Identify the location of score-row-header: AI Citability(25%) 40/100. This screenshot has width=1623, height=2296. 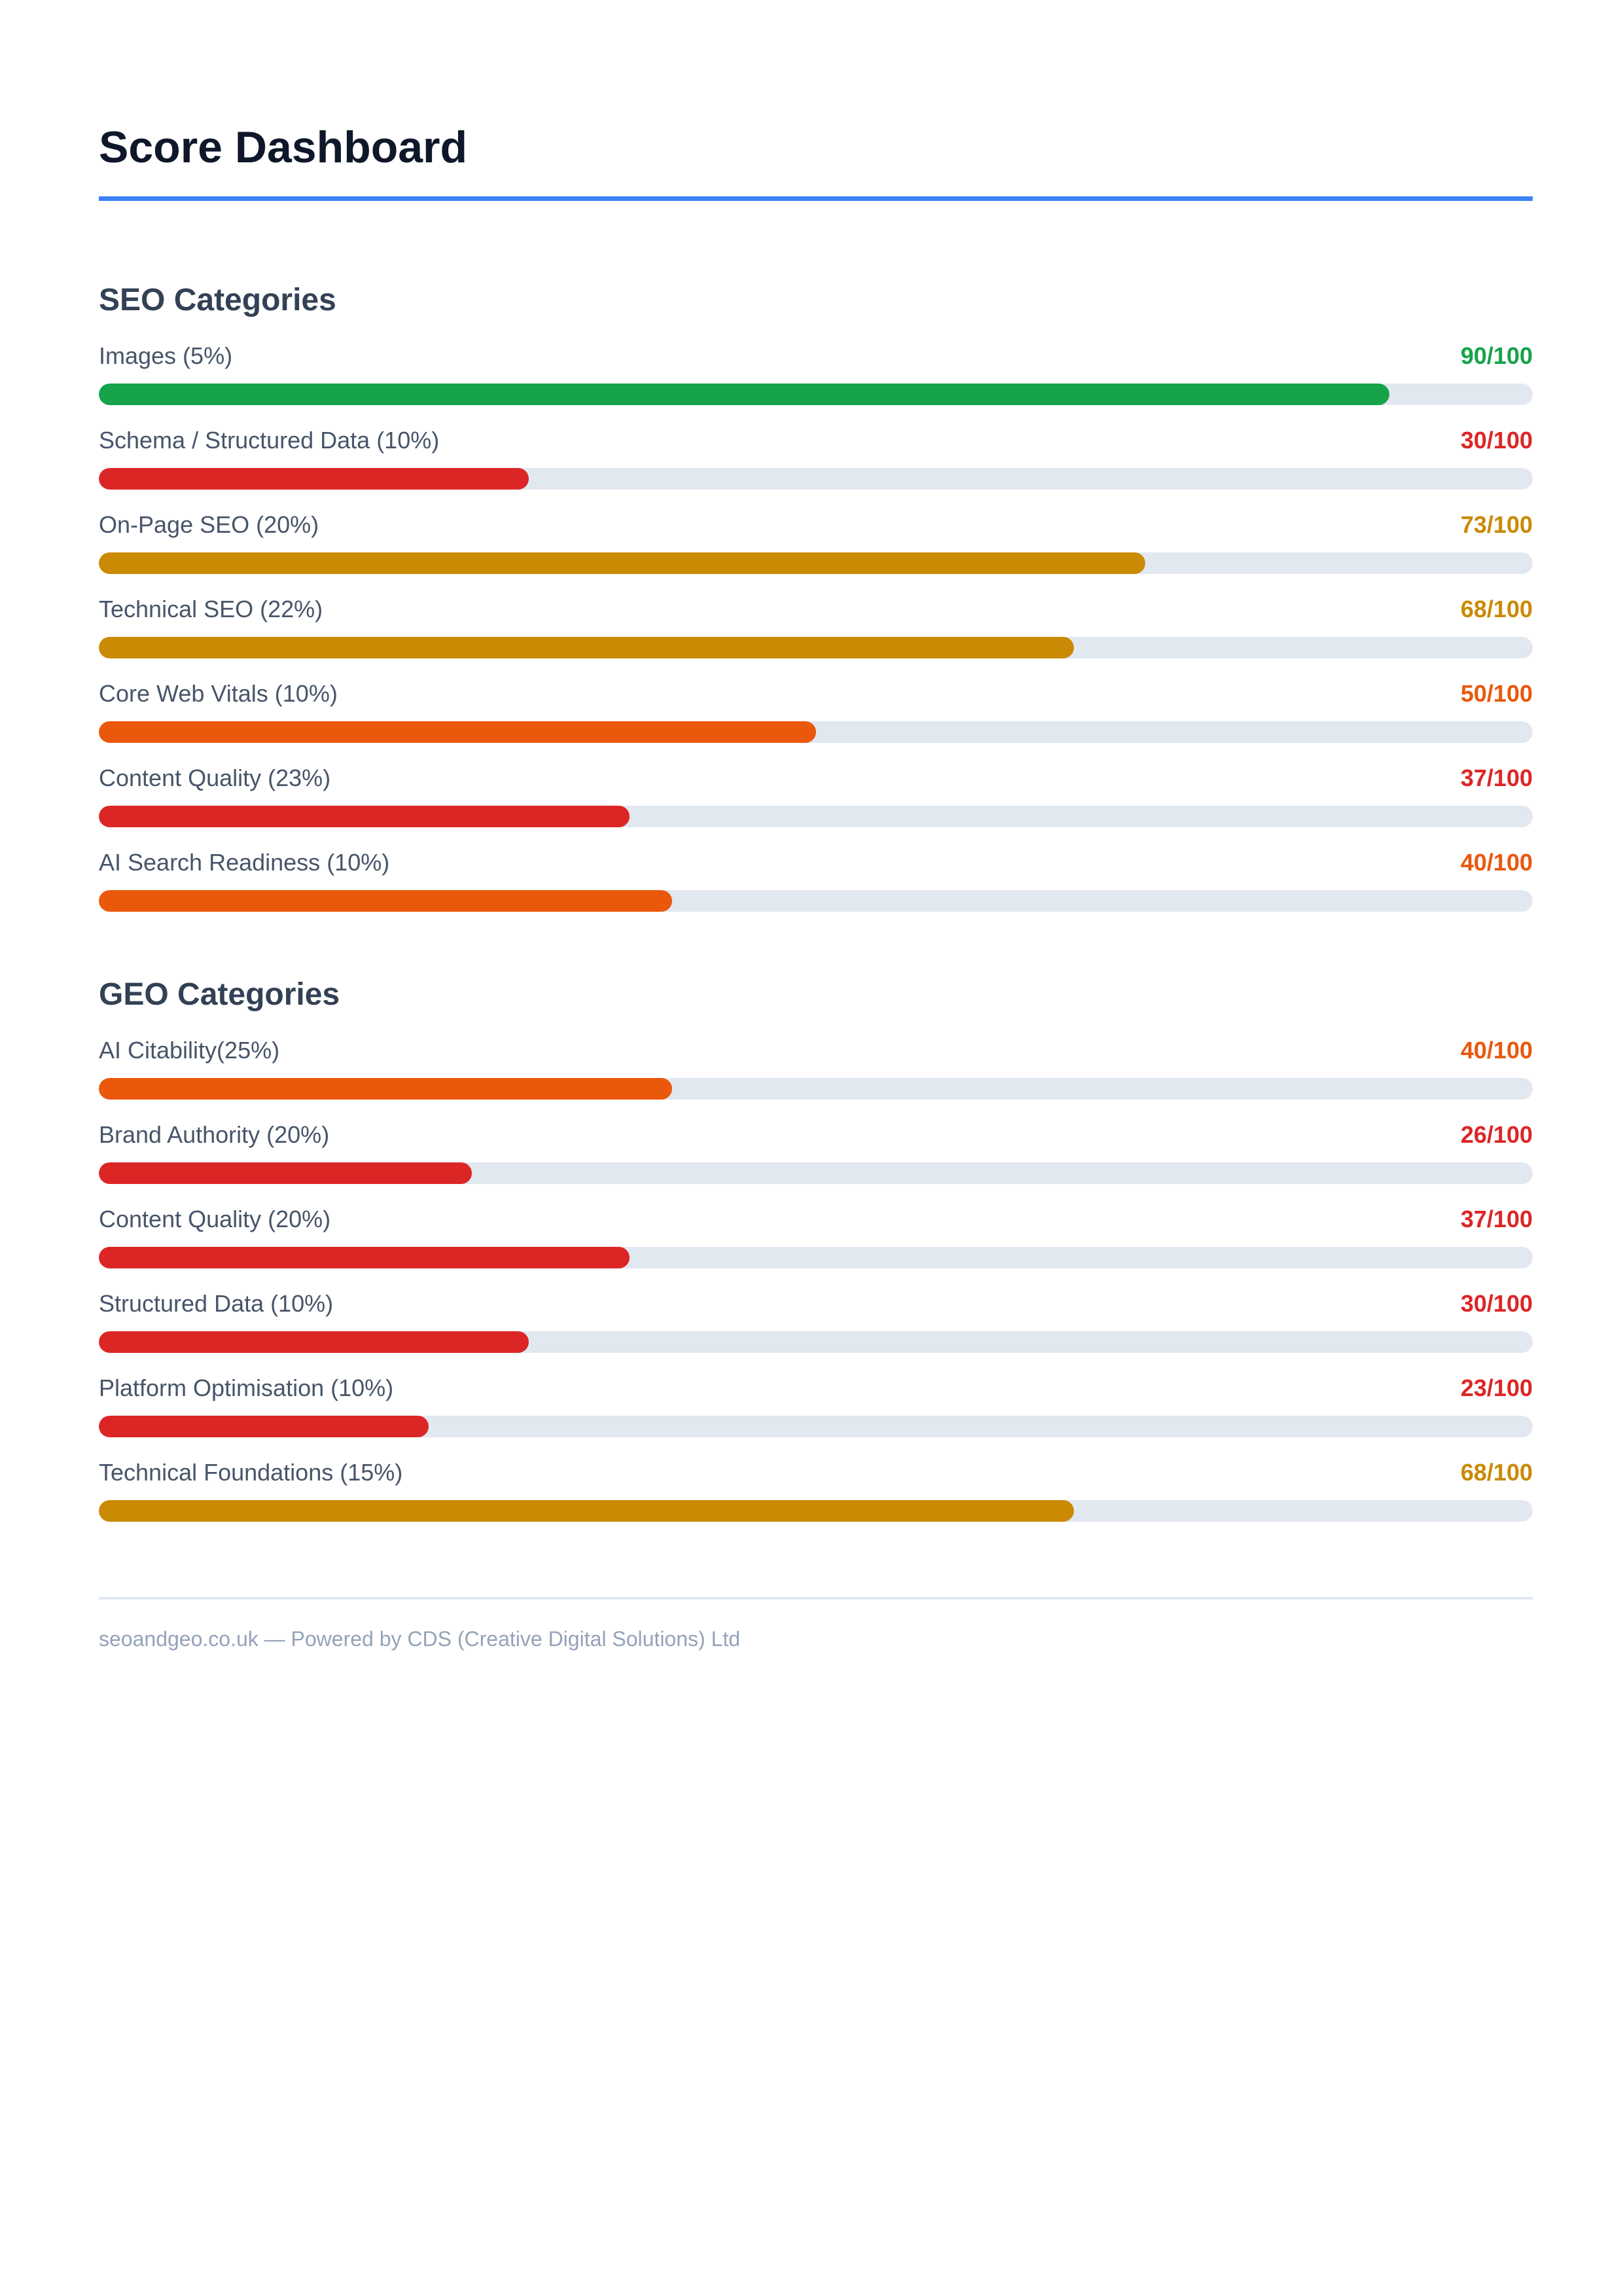
(816, 1050).